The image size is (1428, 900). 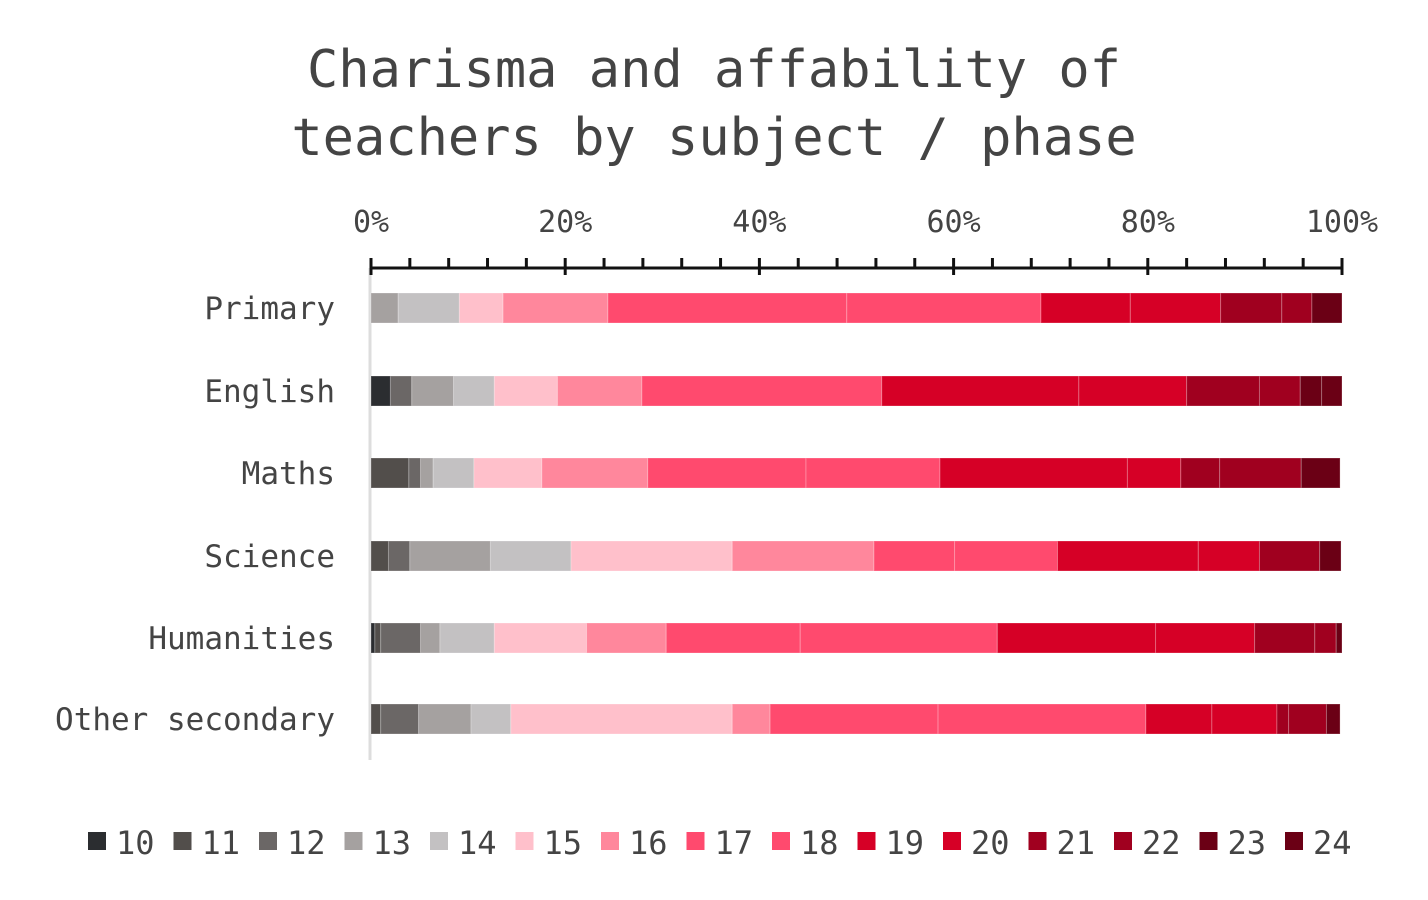 I want to click on chart-title-line-2: teachers by subject / phase, so click(x=714, y=138).